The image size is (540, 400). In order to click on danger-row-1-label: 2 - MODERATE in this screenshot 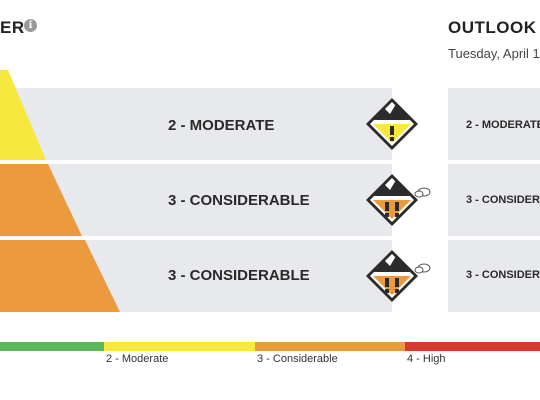, I will do `click(221, 125)`.